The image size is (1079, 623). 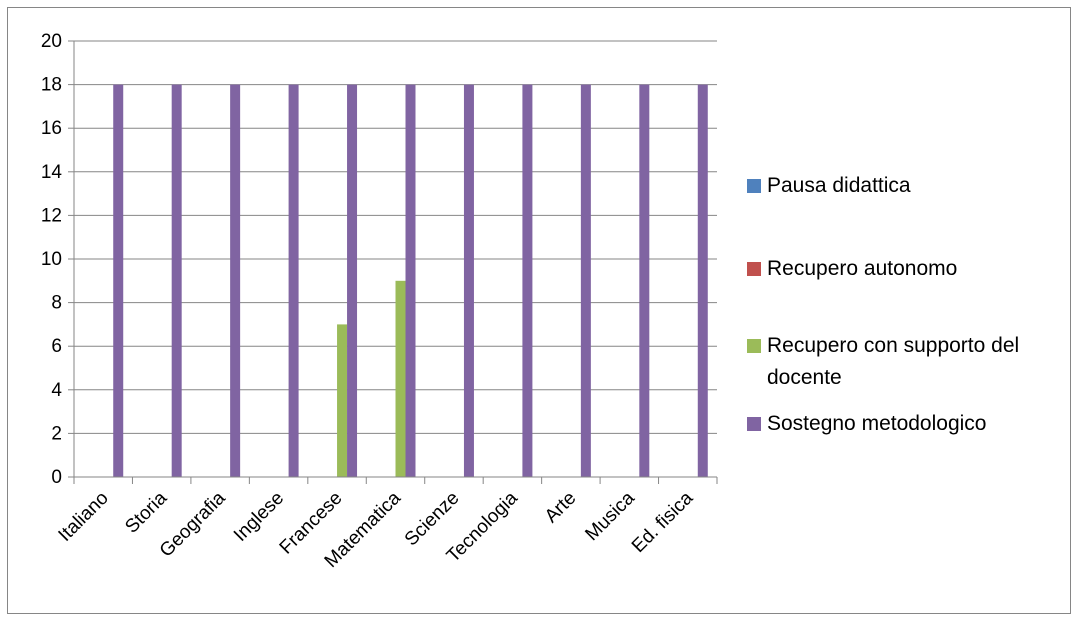 What do you see at coordinates (862, 268) in the screenshot?
I see `legend-label: Recupero autonomo` at bounding box center [862, 268].